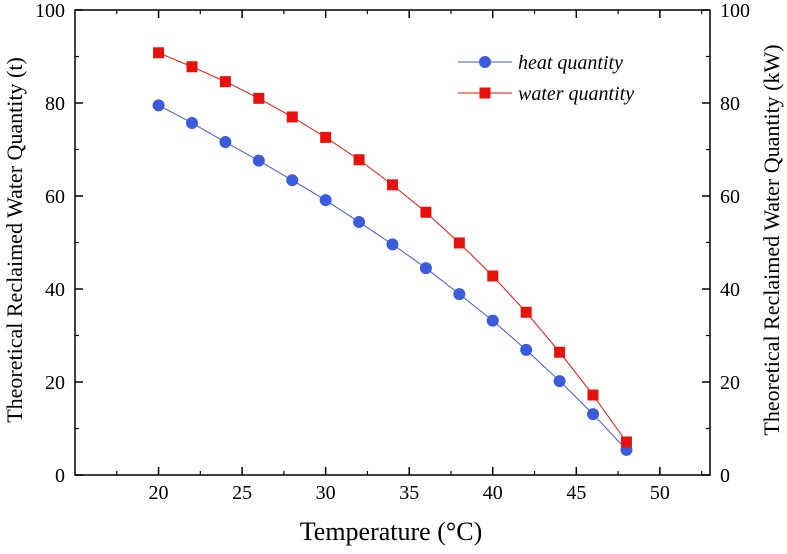 Image resolution: width=787 pixels, height=554 pixels. Describe the element at coordinates (242, 493) in the screenshot. I see `x-tick-label: 25` at that location.